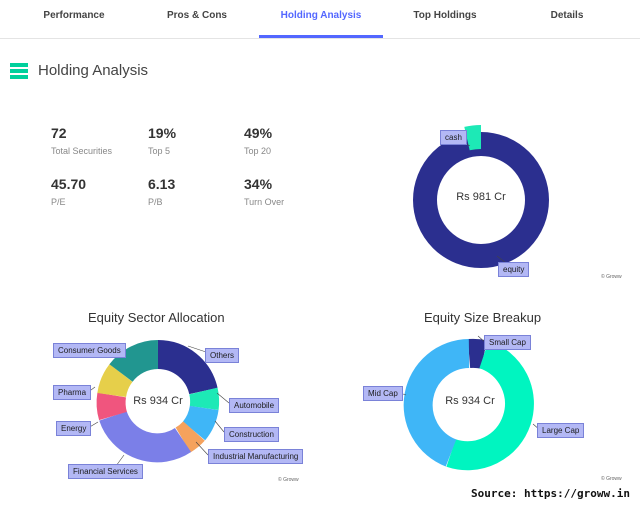  Describe the element at coordinates (470, 401) in the screenshot. I see `size-center-value: Rs 934 Cr` at that location.